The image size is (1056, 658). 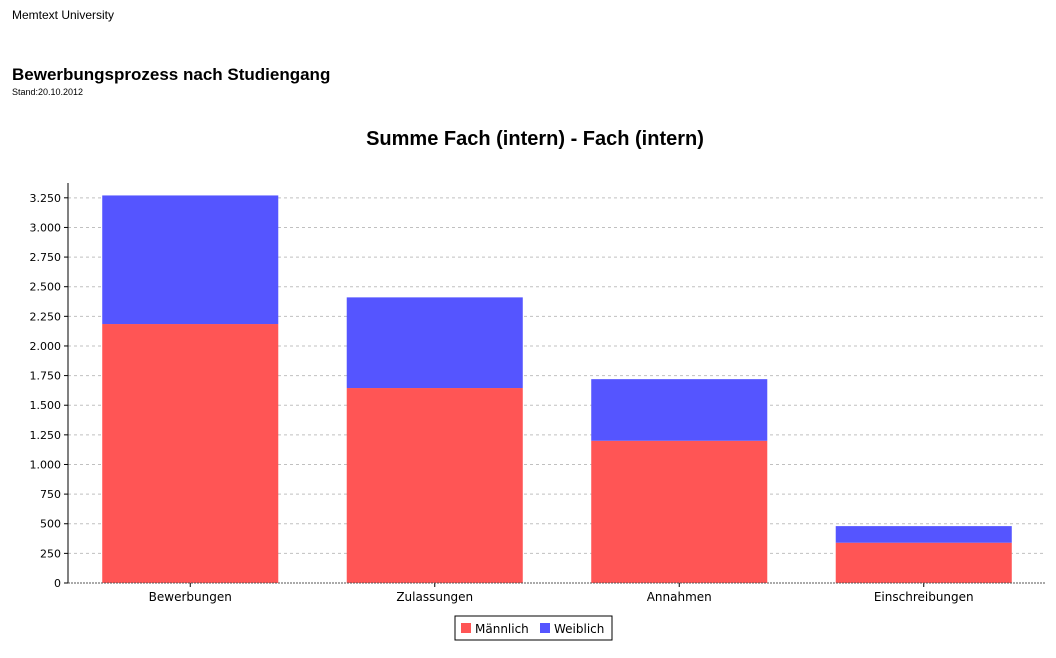 What do you see at coordinates (434, 485) in the screenshot?
I see `bar-zulassungen-maennlich` at bounding box center [434, 485].